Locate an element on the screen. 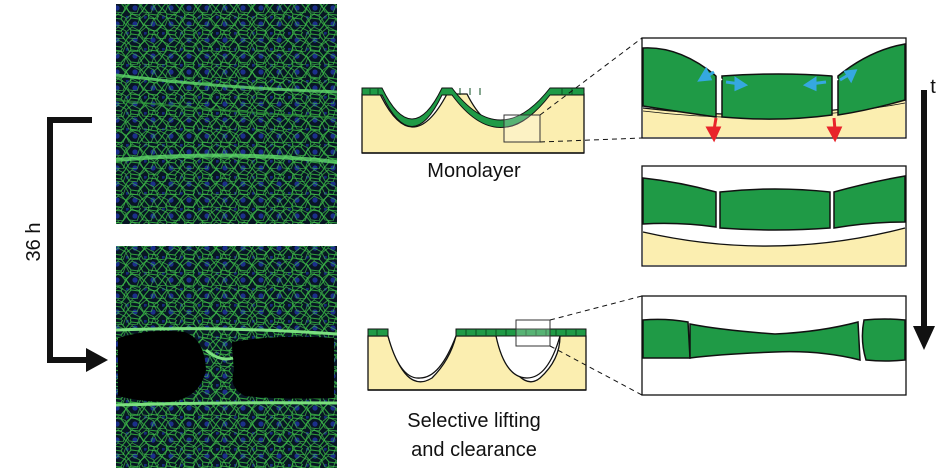  zoom-panel-lifting is located at coordinates (774, 216).